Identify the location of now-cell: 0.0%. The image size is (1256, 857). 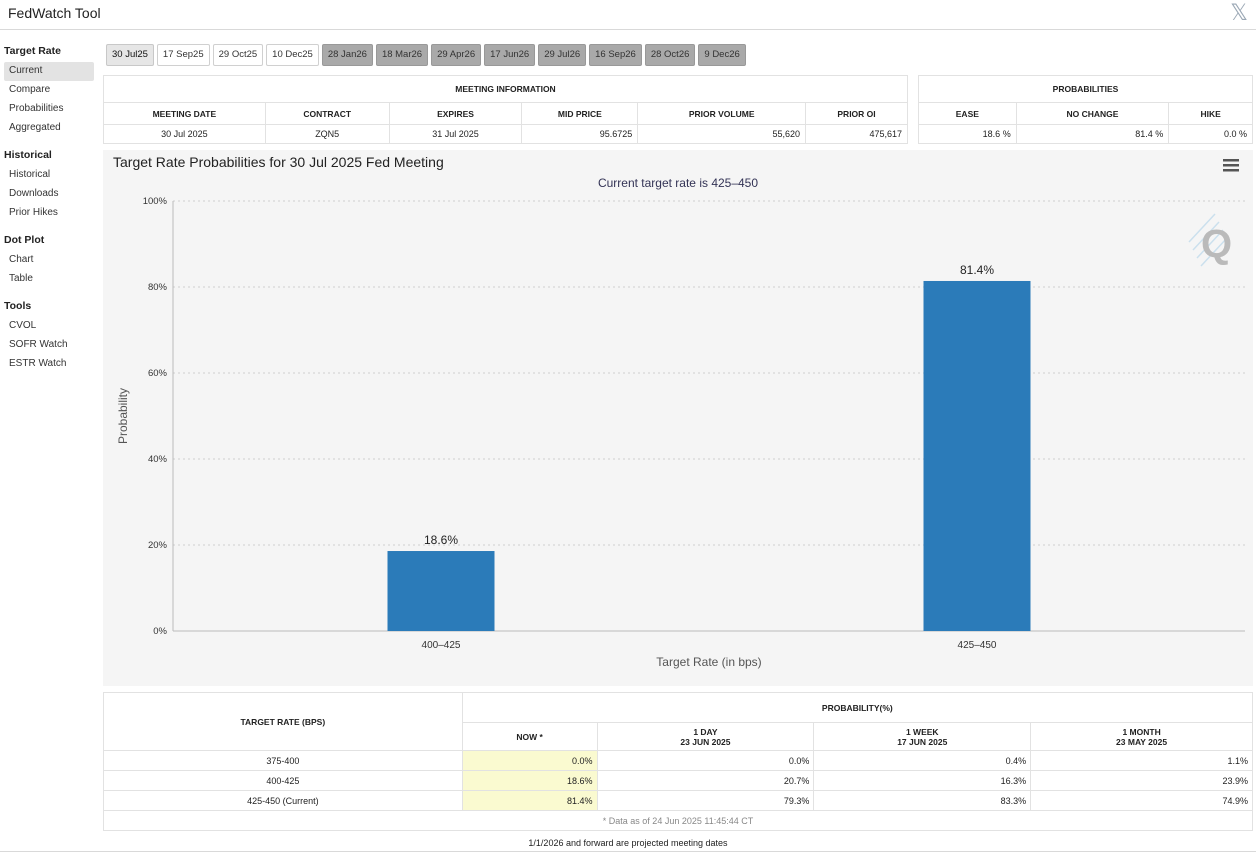
(529, 760).